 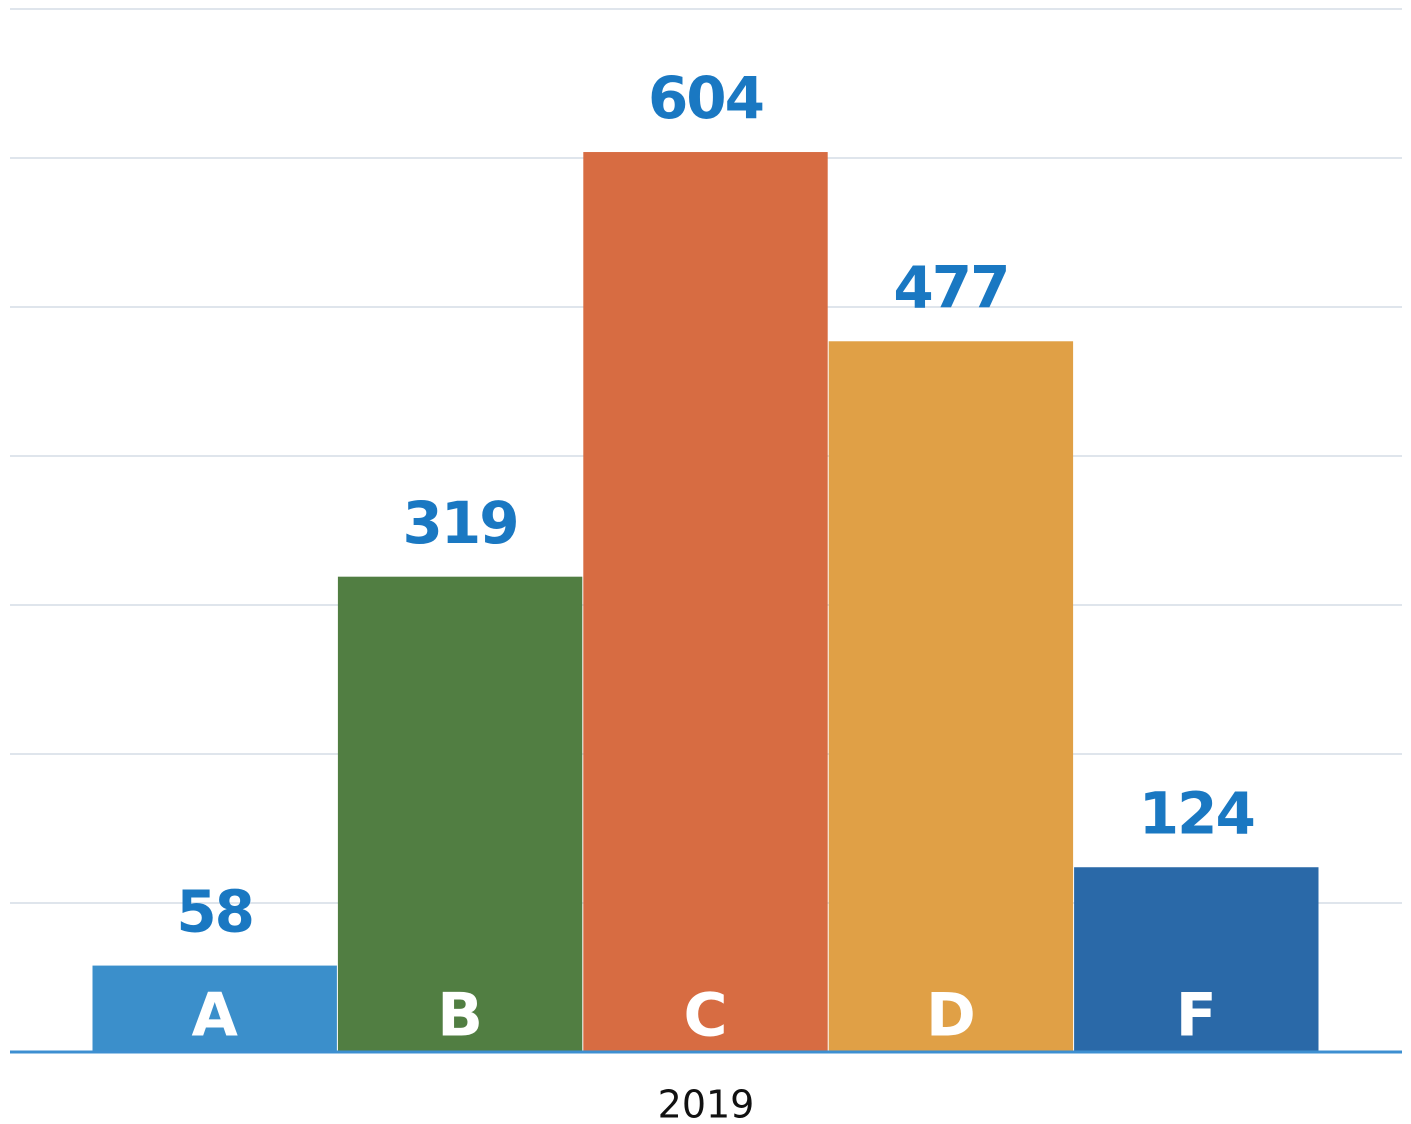 I want to click on category-label: D, so click(x=951, y=1016).